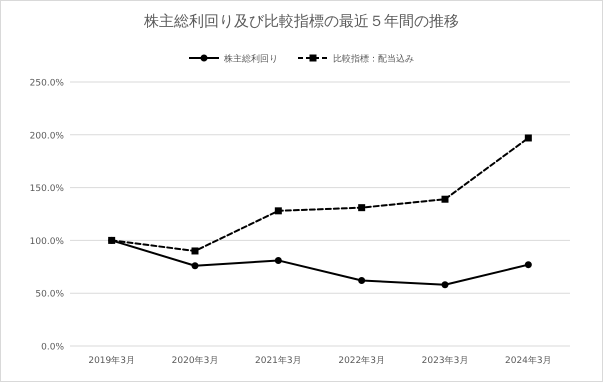 The height and width of the screenshot is (382, 603). What do you see at coordinates (445, 360) in the screenshot?
I see `x-tick-label: 2023年3月` at bounding box center [445, 360].